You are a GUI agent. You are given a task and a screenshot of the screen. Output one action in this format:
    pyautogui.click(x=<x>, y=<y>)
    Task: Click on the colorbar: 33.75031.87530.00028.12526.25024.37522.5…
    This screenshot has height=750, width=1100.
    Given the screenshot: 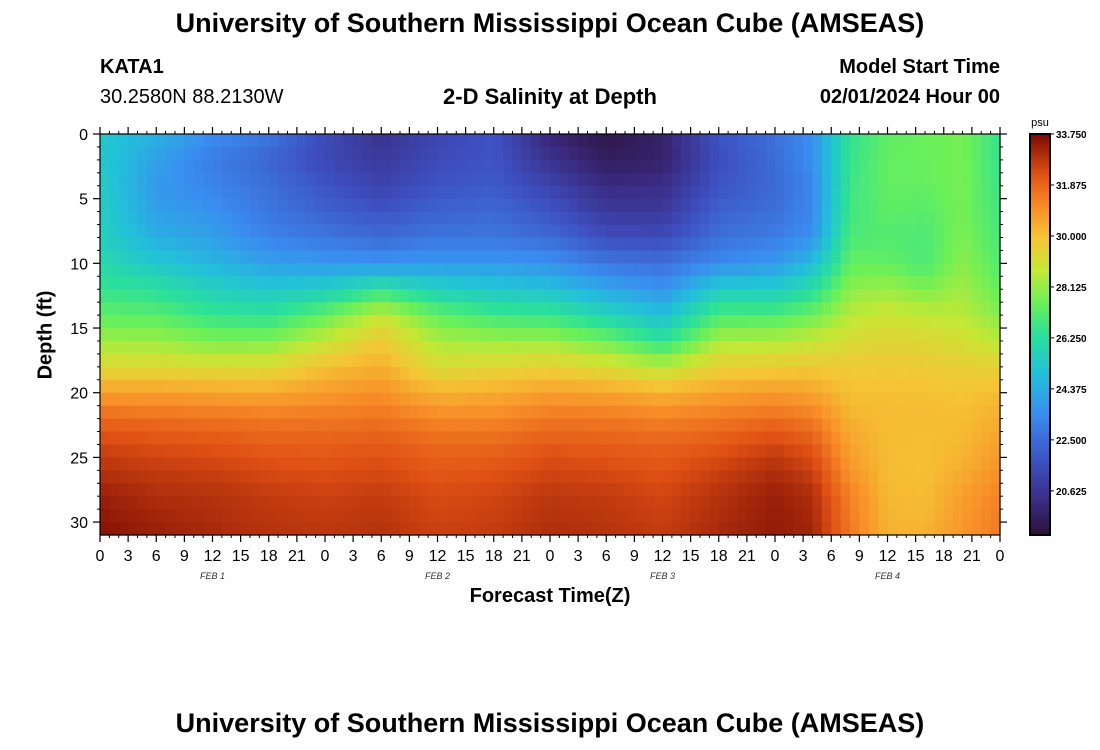 What is the action you would take?
    pyautogui.click(x=1058, y=326)
    